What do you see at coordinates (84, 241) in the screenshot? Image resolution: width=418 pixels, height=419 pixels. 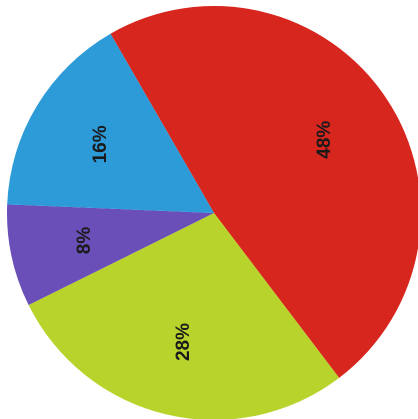 I see `slice-label: 8%` at bounding box center [84, 241].